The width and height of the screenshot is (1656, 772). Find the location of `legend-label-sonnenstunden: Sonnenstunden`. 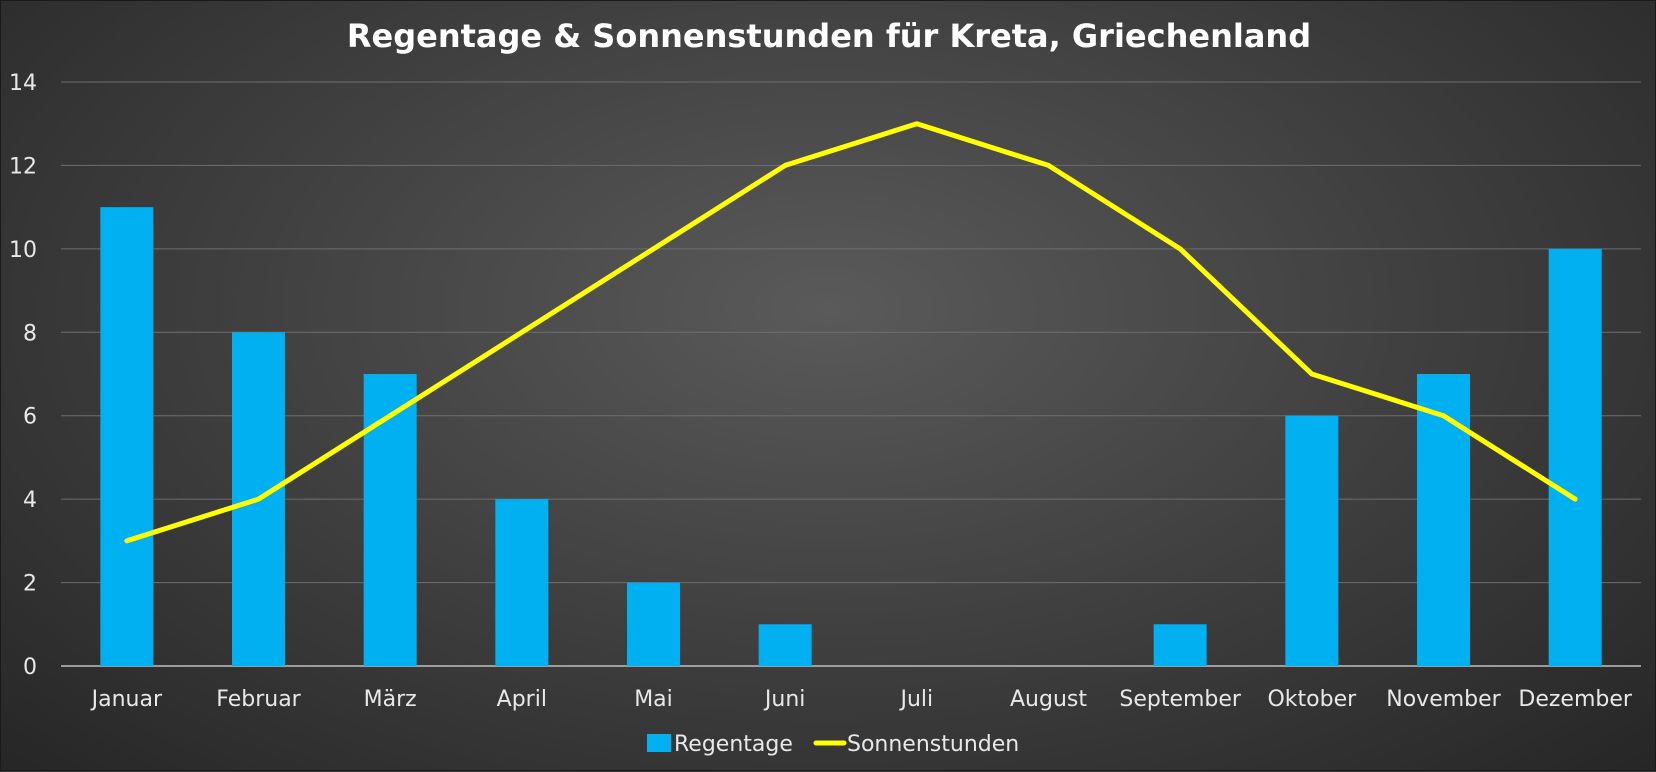

legend-label-sonnenstunden: Sonnenstunden is located at coordinates (933, 744).